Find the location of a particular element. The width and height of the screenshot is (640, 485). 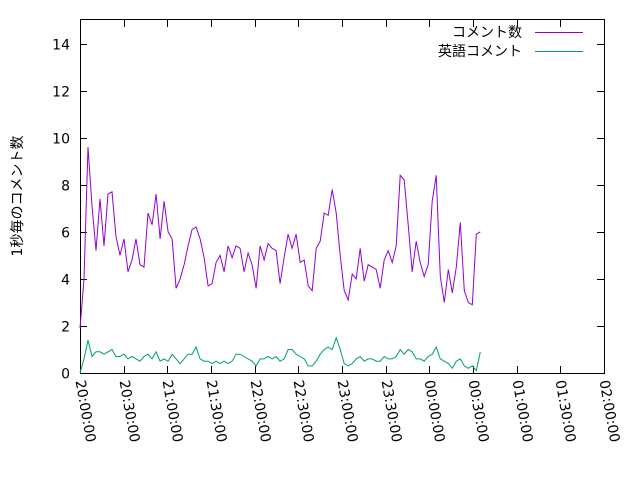

y-tick-label: 8 is located at coordinates (65, 187).